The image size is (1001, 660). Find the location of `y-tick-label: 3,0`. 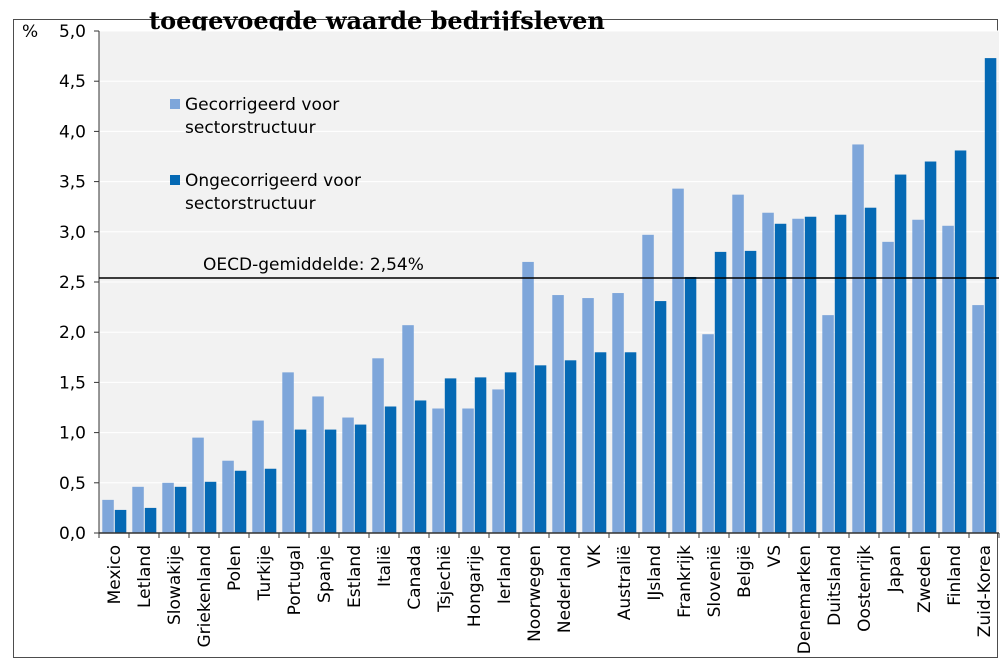

y-tick-label: 3,0 is located at coordinates (72, 233).